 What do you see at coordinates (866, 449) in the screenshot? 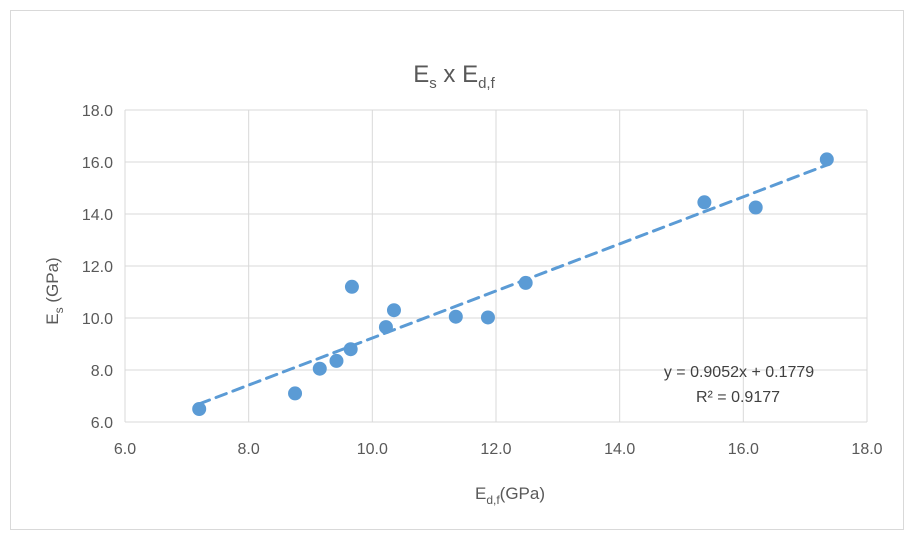
I see `x-tick-label: 18.0` at bounding box center [866, 449].